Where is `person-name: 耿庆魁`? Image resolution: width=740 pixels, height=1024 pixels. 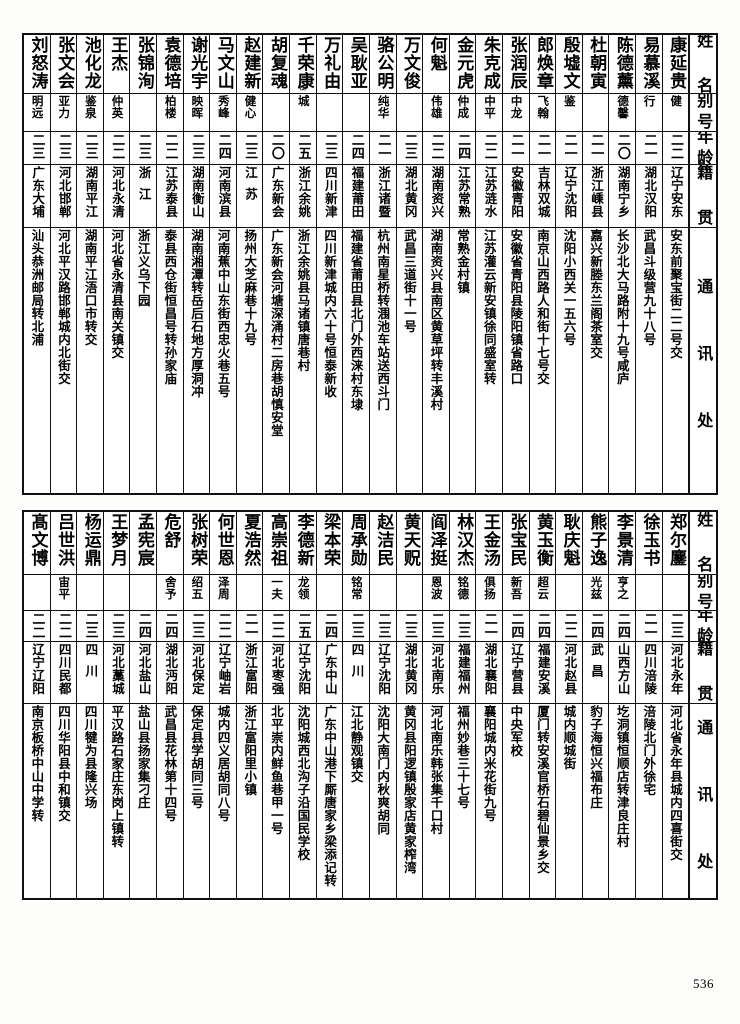
person-name: 耿庆魁 is located at coordinates (569, 543).